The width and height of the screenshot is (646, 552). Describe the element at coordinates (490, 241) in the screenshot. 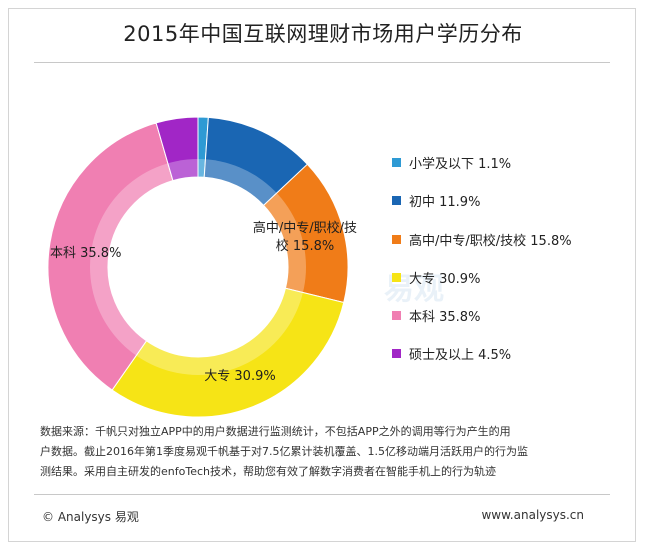

I see `legend-label: 高中/中专/职校/技校 15.8%` at that location.